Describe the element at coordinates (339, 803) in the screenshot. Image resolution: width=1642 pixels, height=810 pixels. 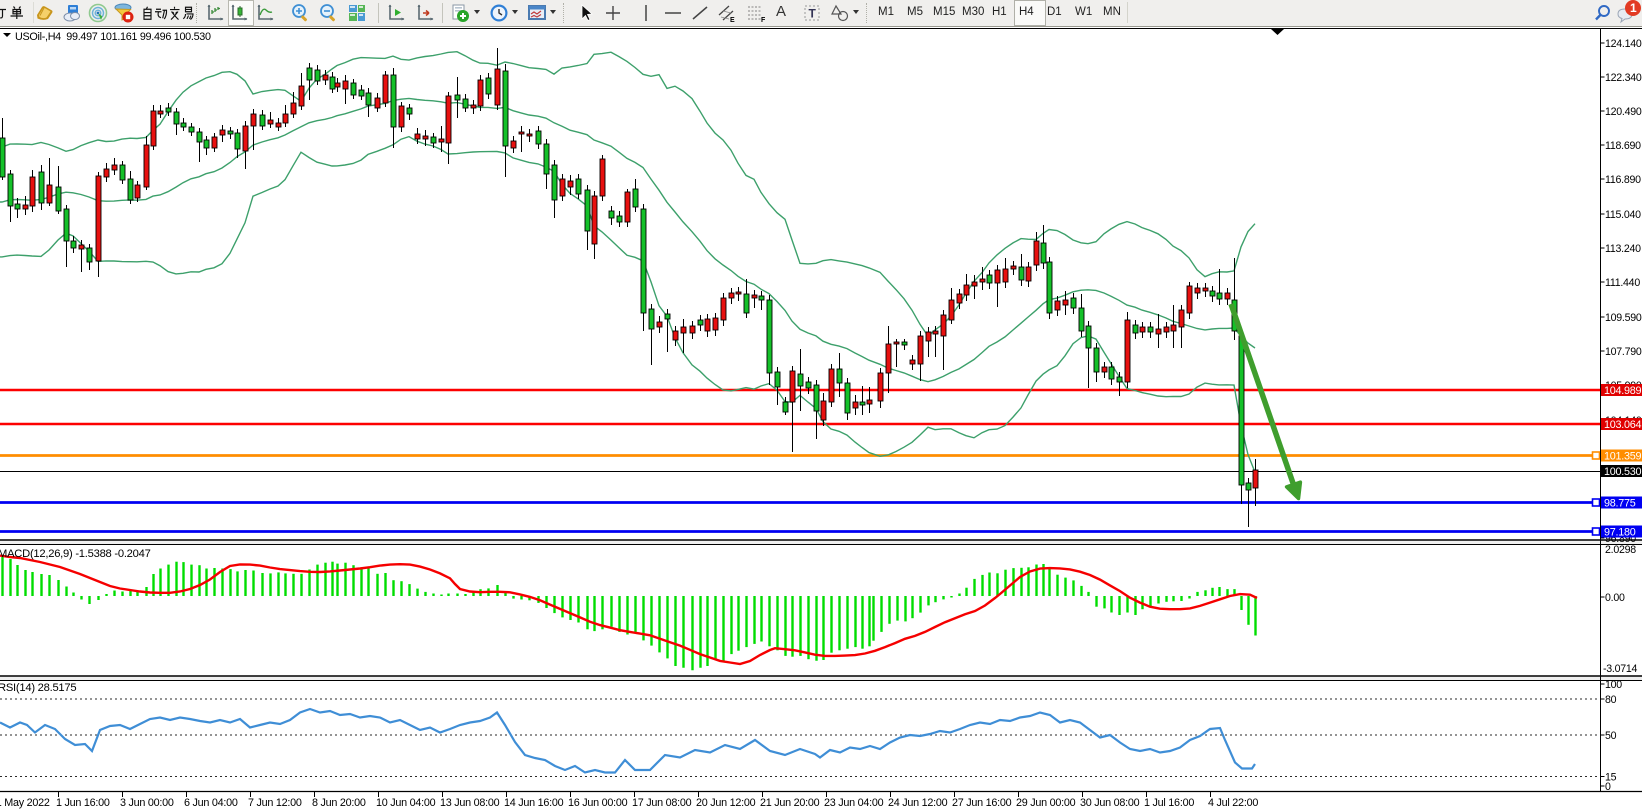
I see `svg-text: 8 Jun 20:00` at that location.